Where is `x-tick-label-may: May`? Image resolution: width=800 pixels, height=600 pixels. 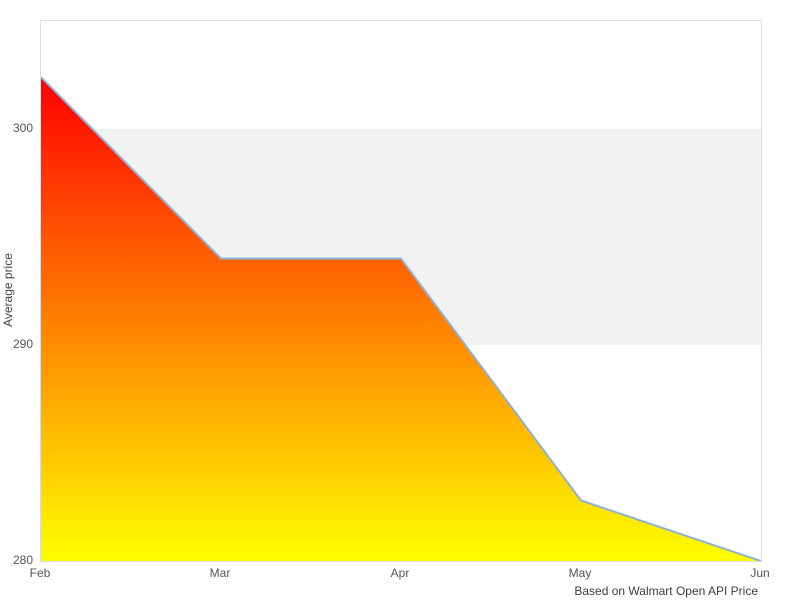 x-tick-label-may: May is located at coordinates (580, 573).